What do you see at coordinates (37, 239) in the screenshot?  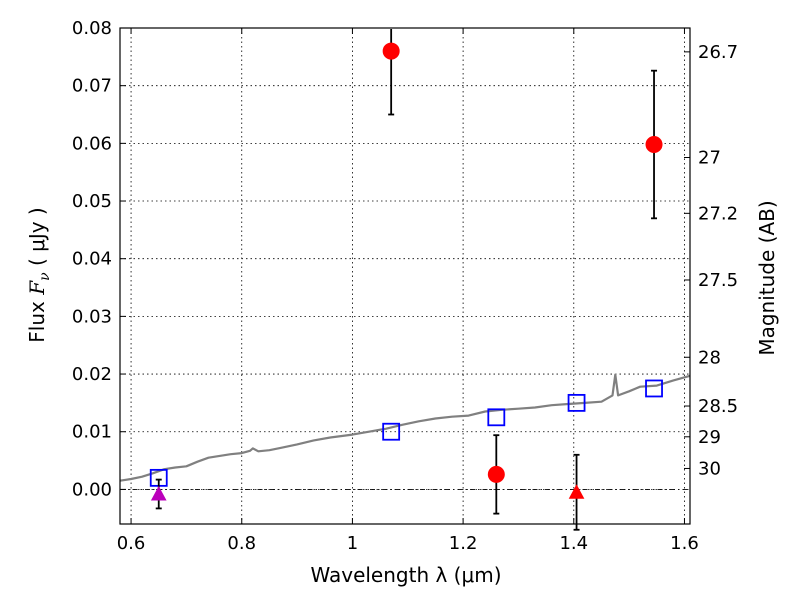 I see `y-axis-label-unit: ( μJy )` at bounding box center [37, 239].